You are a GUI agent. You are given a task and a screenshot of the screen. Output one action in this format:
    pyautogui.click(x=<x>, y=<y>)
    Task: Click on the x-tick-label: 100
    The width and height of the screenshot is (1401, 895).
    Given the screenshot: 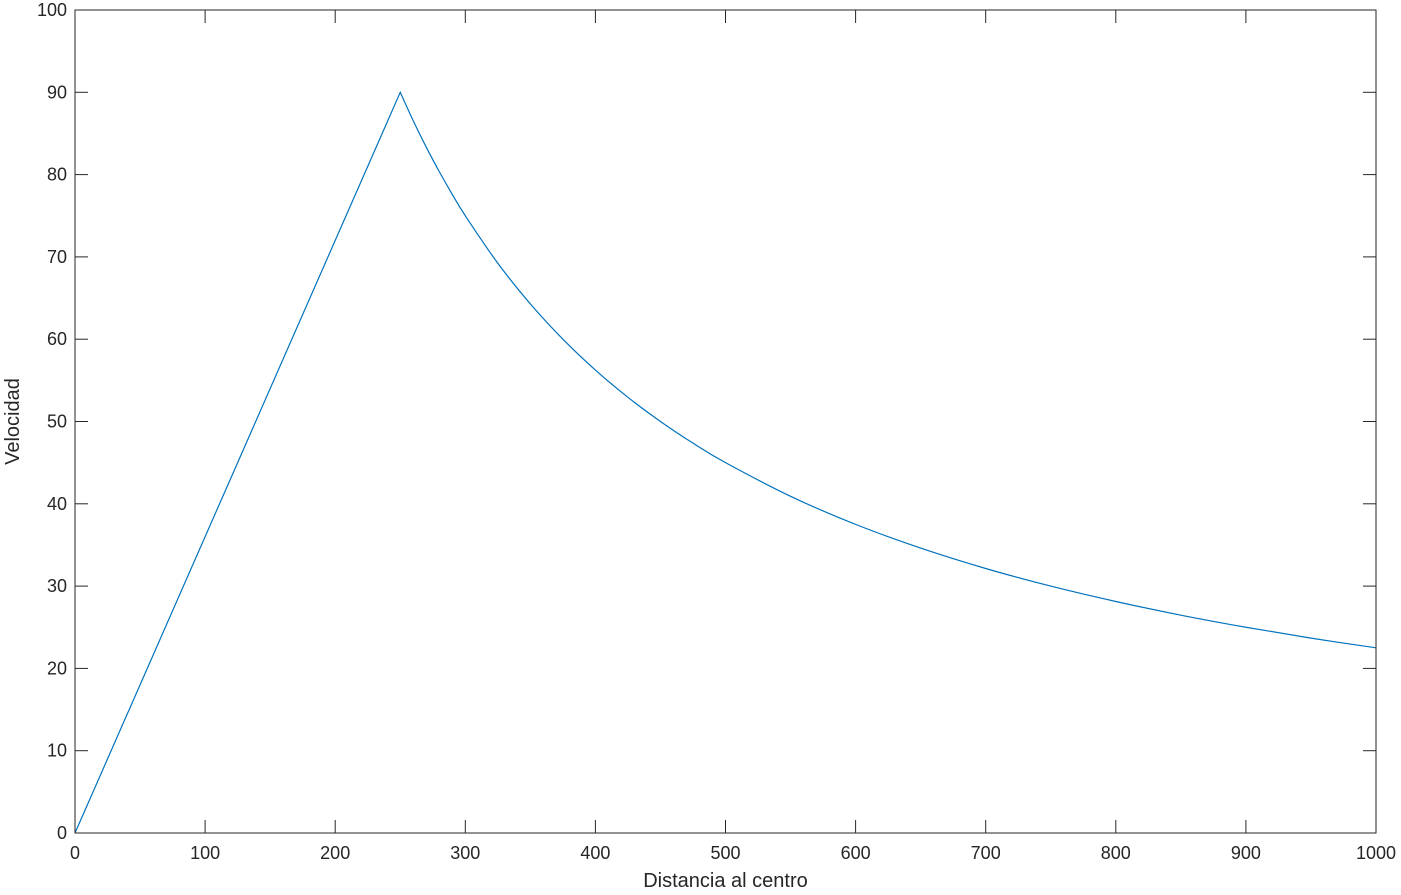 What is the action you would take?
    pyautogui.click(x=205, y=853)
    